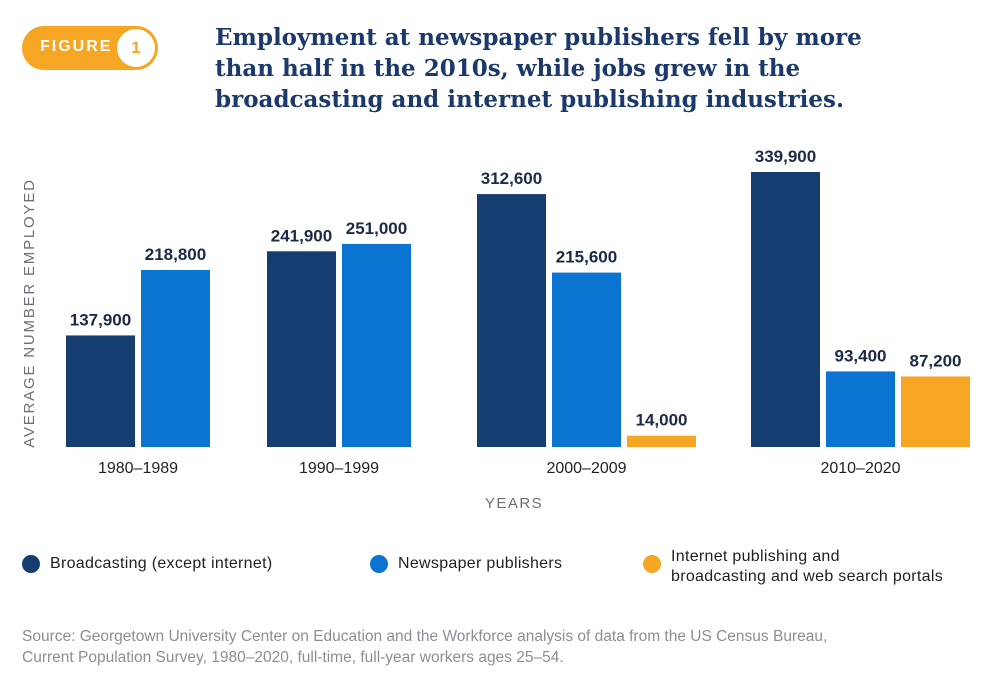 The height and width of the screenshot is (682, 1000). I want to click on legend-label-internet-line2: broadcasting and web search portals, so click(807, 576).